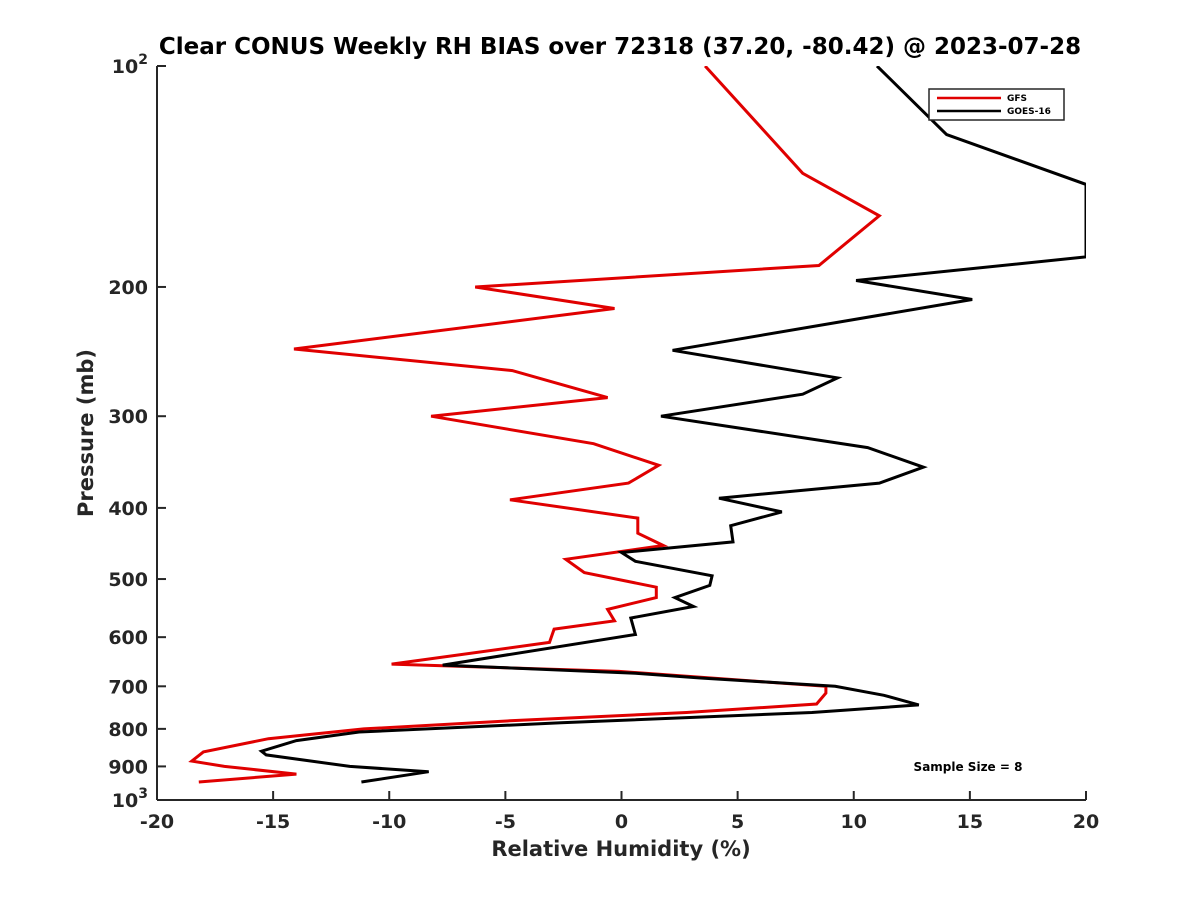 This screenshot has width=1200, height=900. Describe the element at coordinates (505, 822) in the screenshot. I see `x-tick-label: -5` at that location.